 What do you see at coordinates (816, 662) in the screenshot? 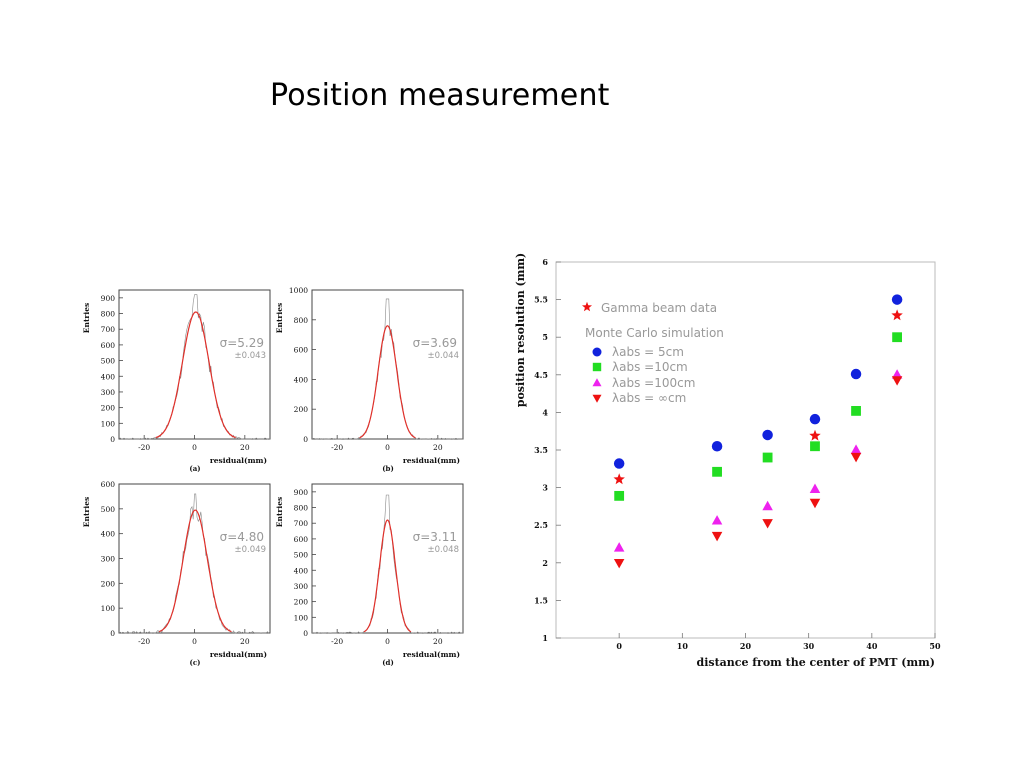
I see `x-axis-label: distance from the center of PMT (mm)` at bounding box center [816, 662].